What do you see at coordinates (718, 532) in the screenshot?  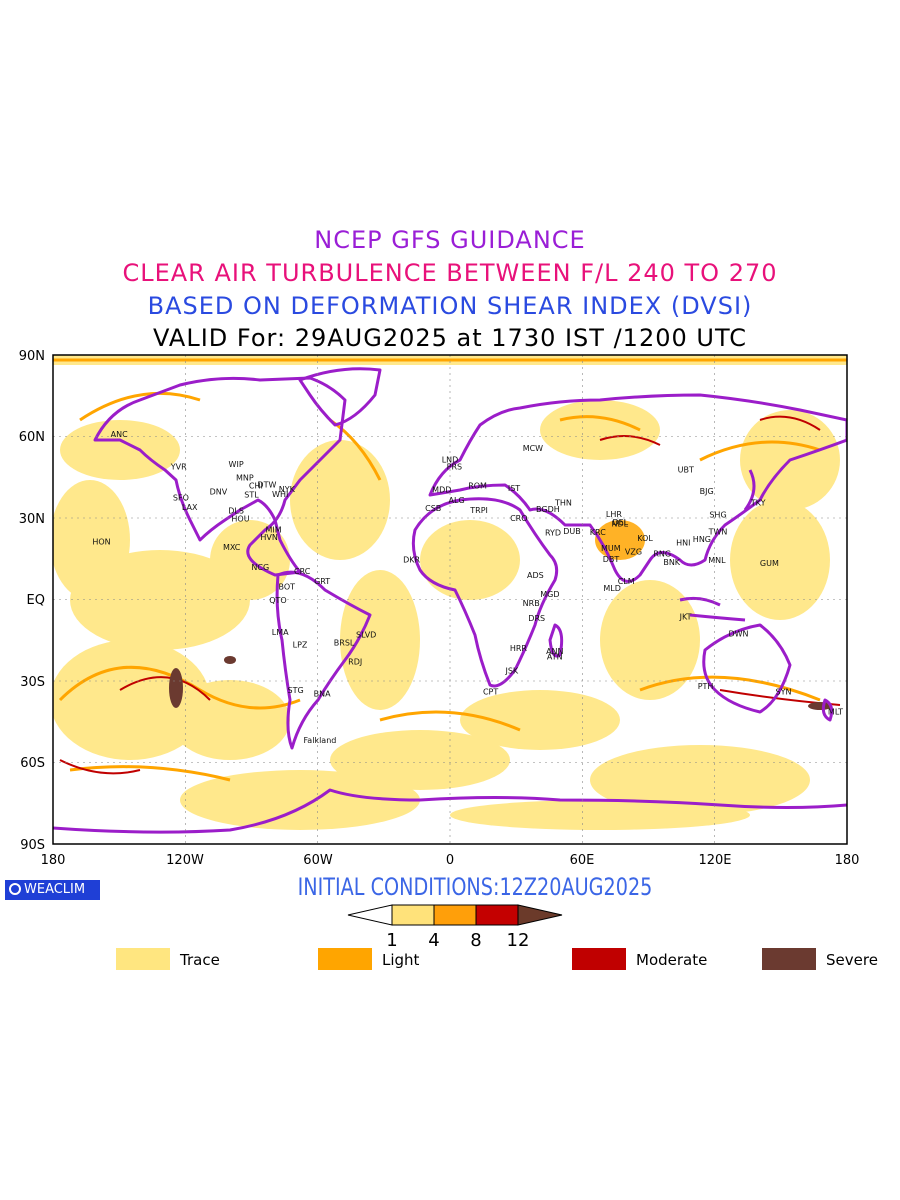 I see `station-label: TWN` at bounding box center [718, 532].